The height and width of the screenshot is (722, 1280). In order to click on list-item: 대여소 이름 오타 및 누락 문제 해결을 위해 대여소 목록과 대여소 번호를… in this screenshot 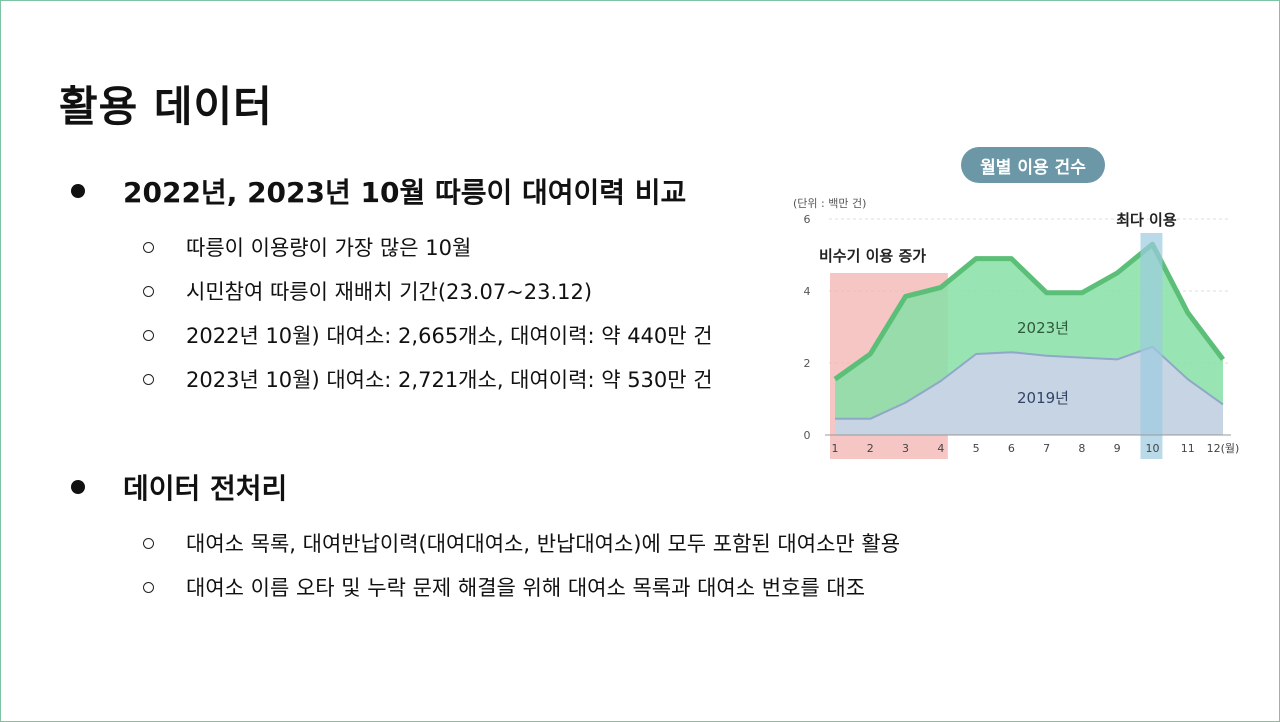, I will do `click(521, 587)`.